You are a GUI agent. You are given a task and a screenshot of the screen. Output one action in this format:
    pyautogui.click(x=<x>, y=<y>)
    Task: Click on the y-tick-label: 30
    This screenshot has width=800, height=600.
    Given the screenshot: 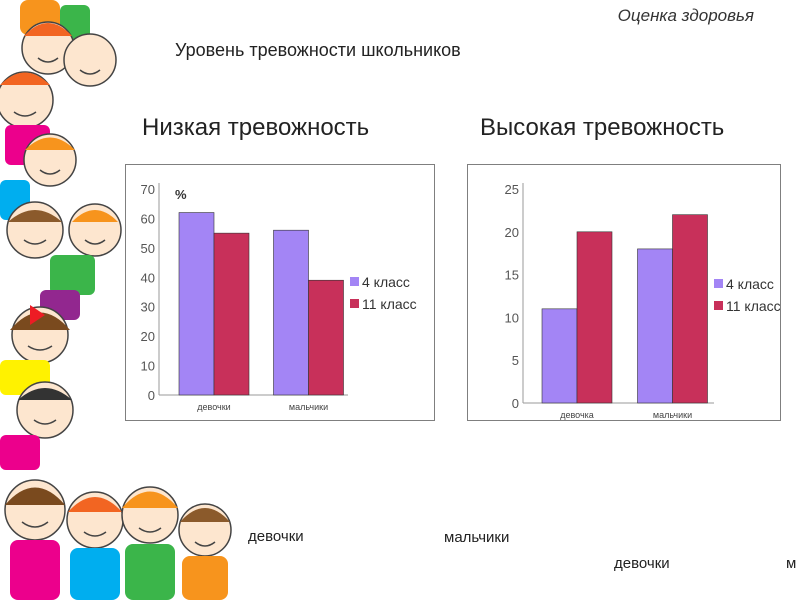 What is the action you would take?
    pyautogui.click(x=148, y=307)
    